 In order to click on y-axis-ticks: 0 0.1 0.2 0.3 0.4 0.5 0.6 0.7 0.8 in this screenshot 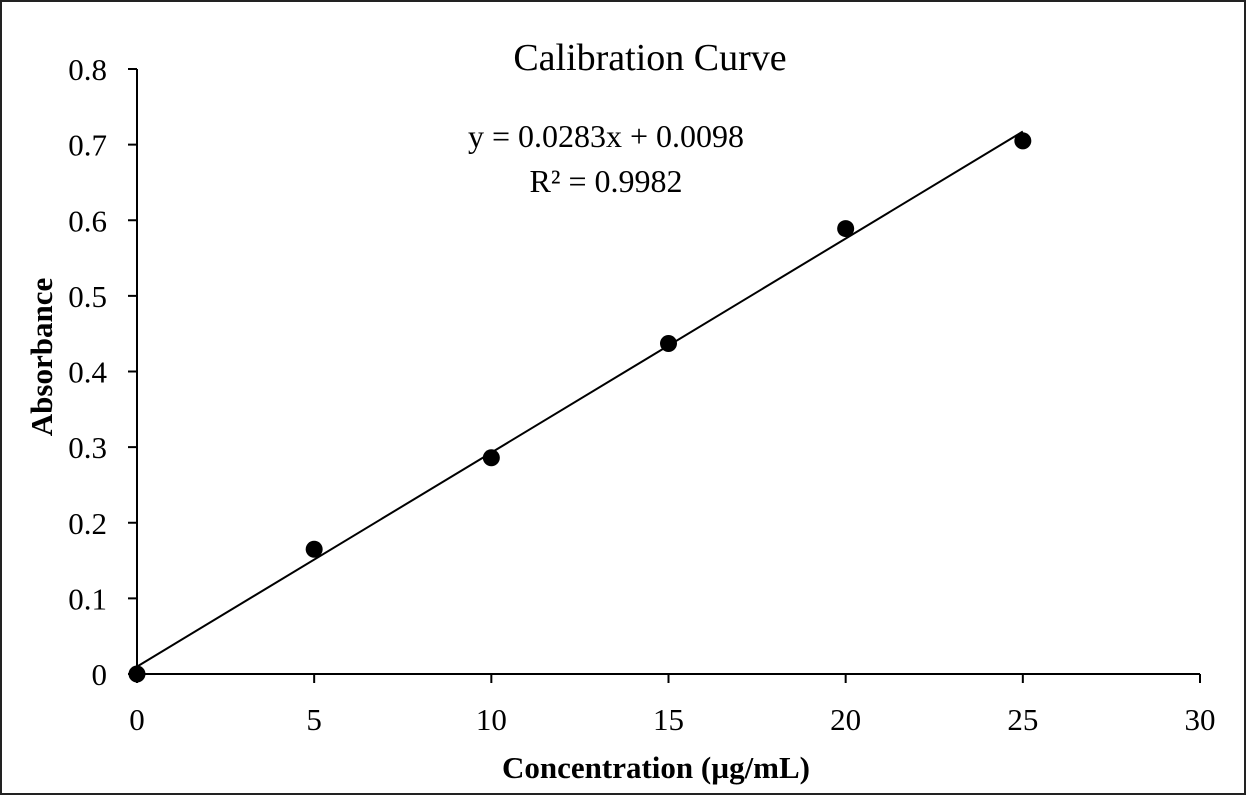, I will do `click(102, 372)`.